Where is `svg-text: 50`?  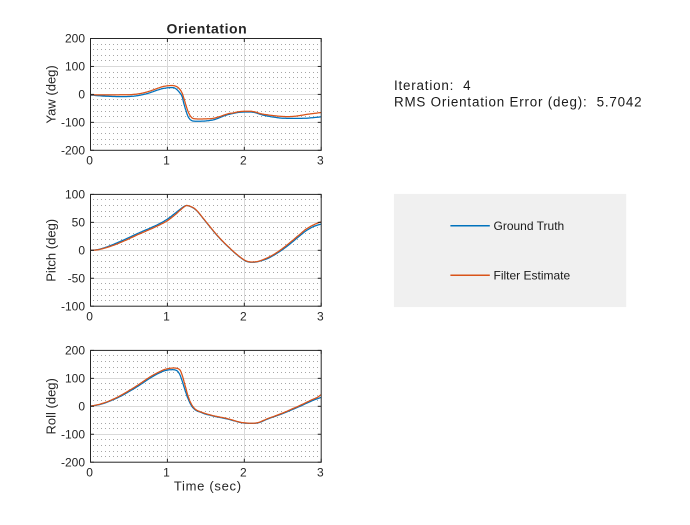 svg-text: 50 is located at coordinates (79, 223).